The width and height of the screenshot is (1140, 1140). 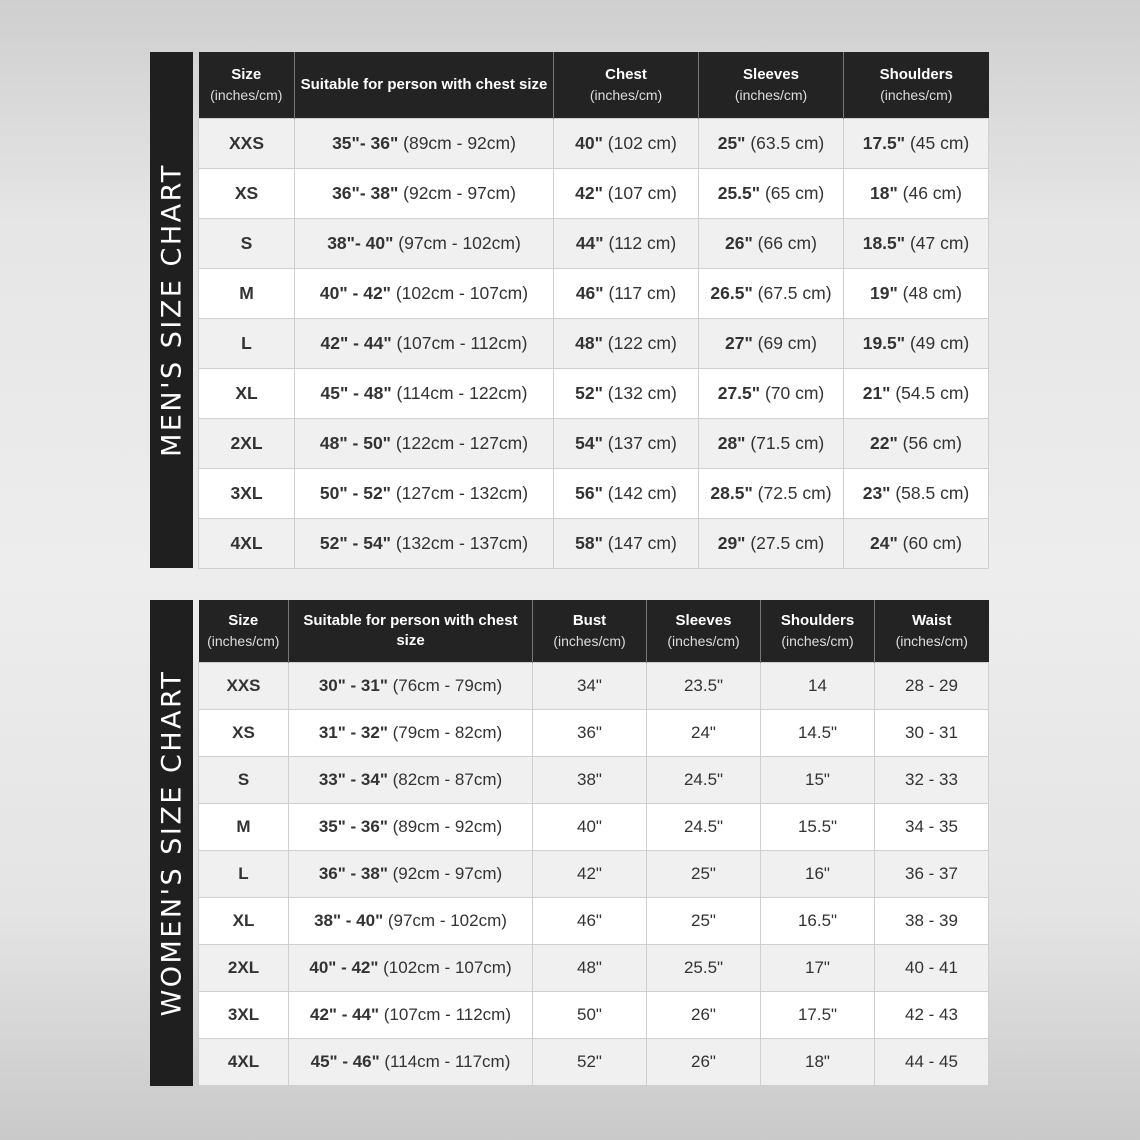 What do you see at coordinates (884, 342) in the screenshot?
I see `inches-value: 19.5"` at bounding box center [884, 342].